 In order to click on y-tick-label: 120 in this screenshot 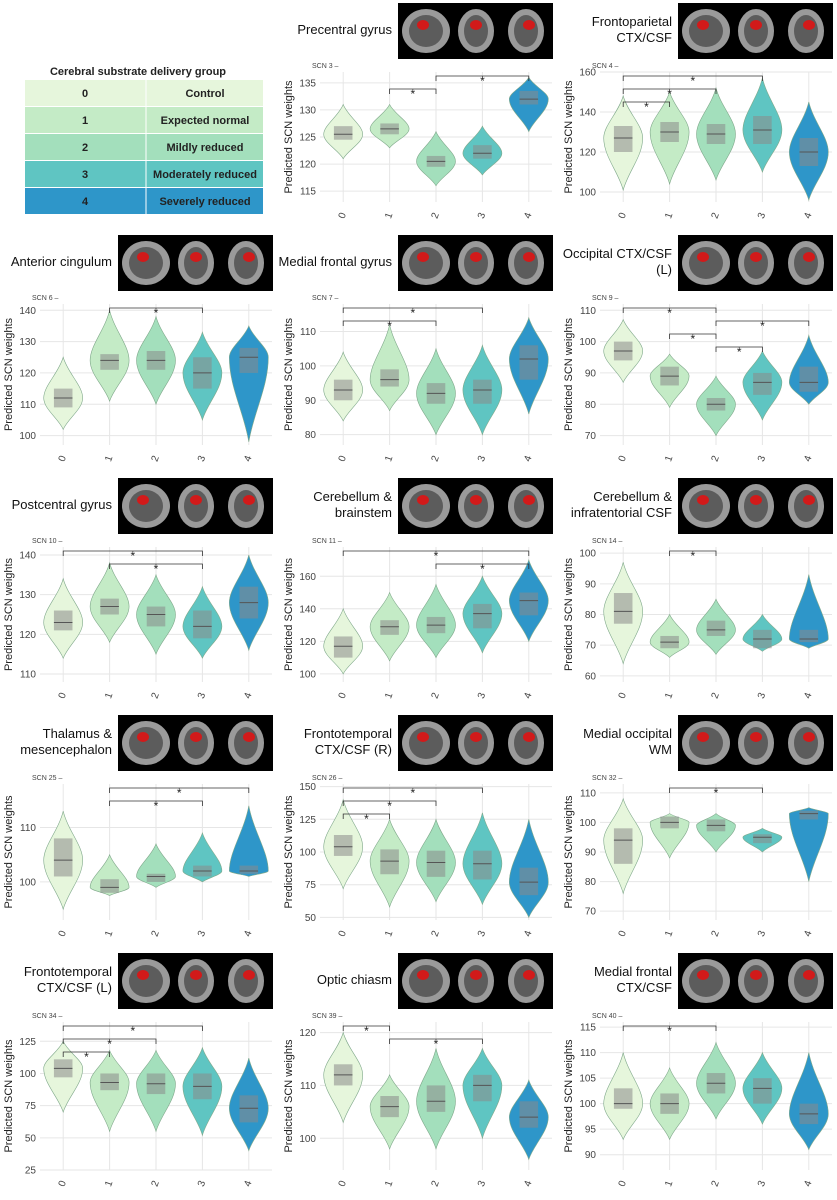, I will do `click(27, 635)`.